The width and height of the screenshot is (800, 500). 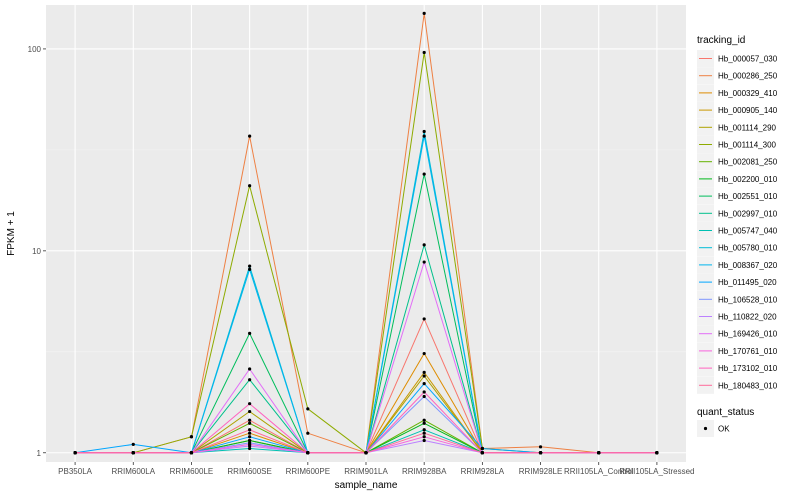 What do you see at coordinates (748, 351) in the screenshot?
I see `legend-label: Hb_170761_010` at bounding box center [748, 351].